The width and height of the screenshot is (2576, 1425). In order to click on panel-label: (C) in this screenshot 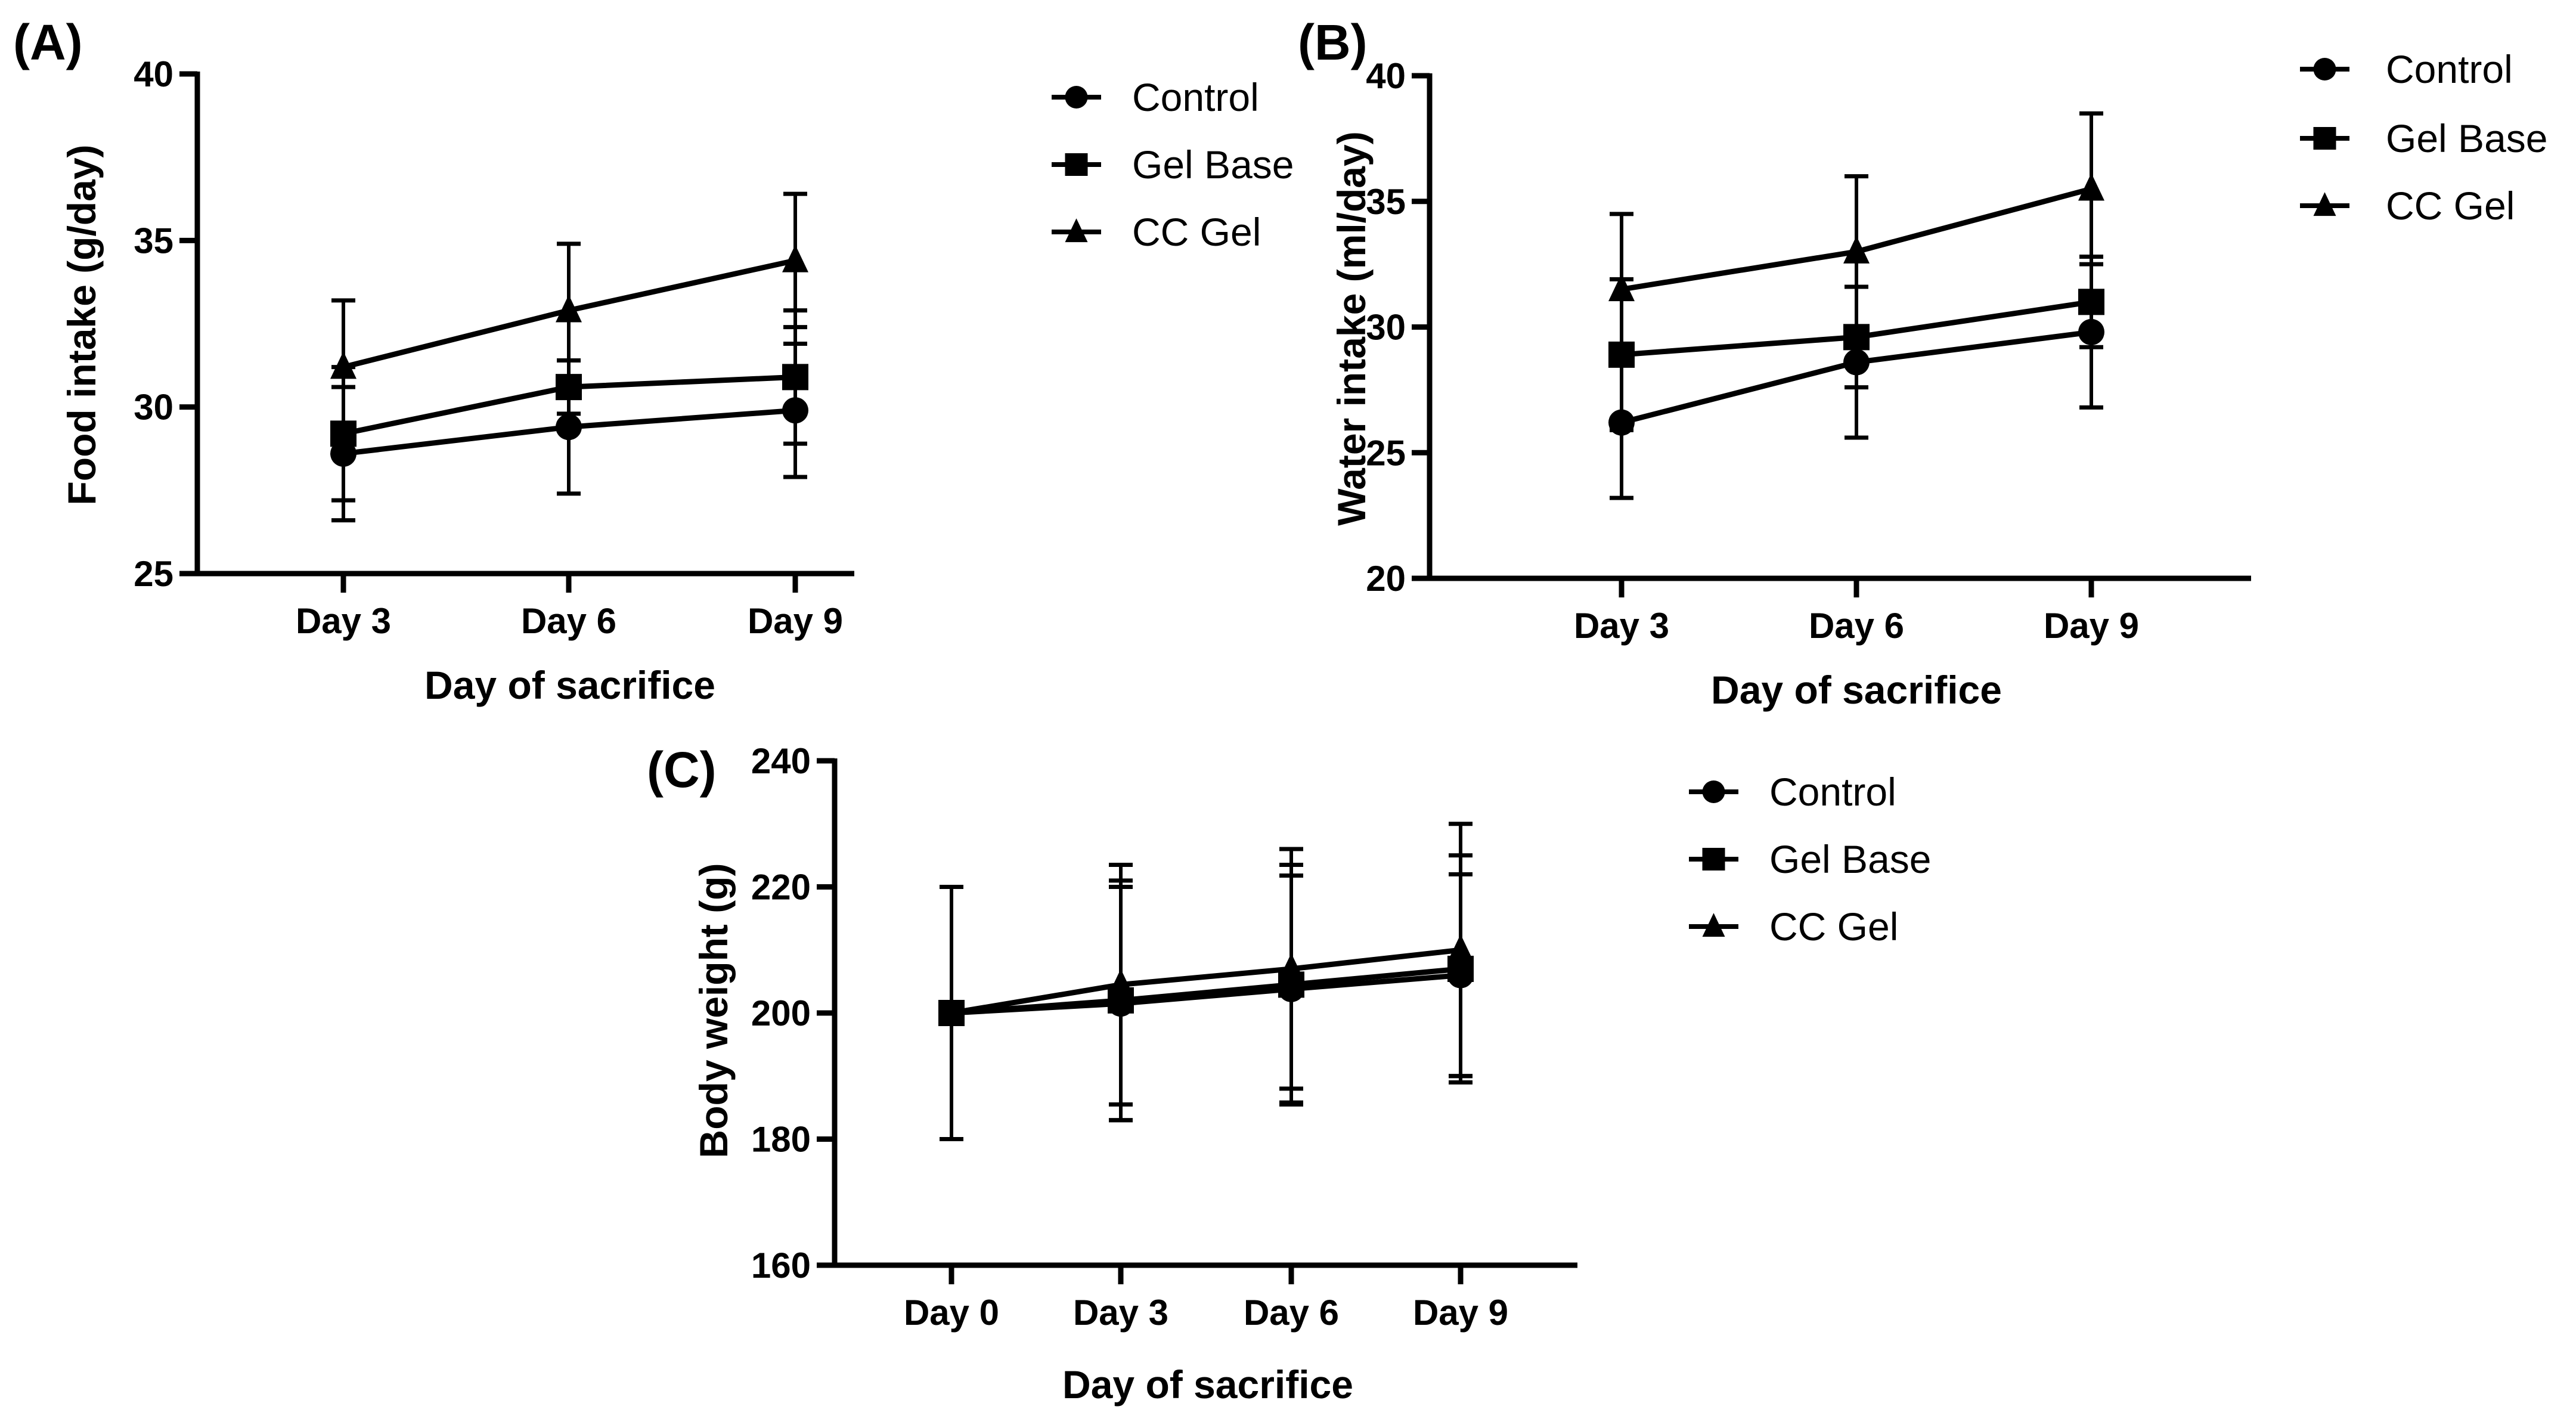, I will do `click(682, 770)`.